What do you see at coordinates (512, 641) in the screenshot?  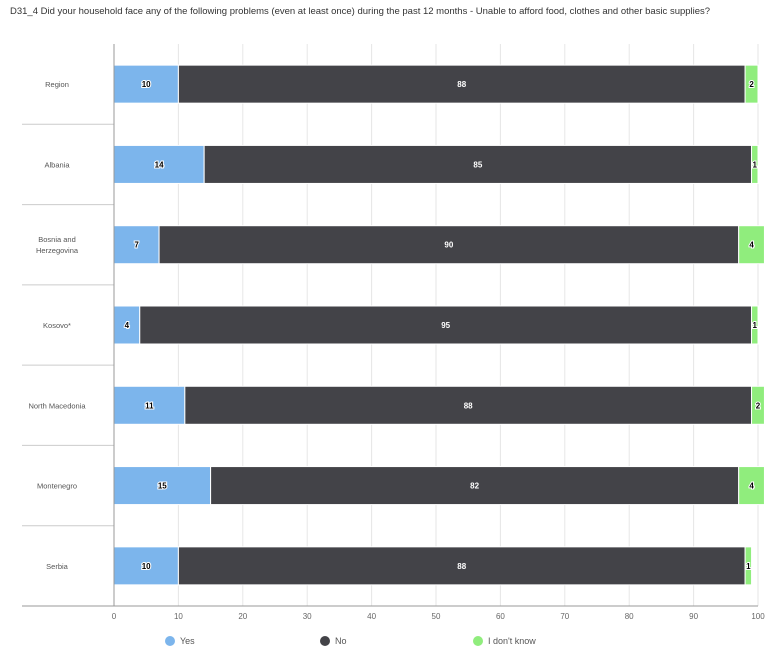 I see `legend-label: I don't know` at bounding box center [512, 641].